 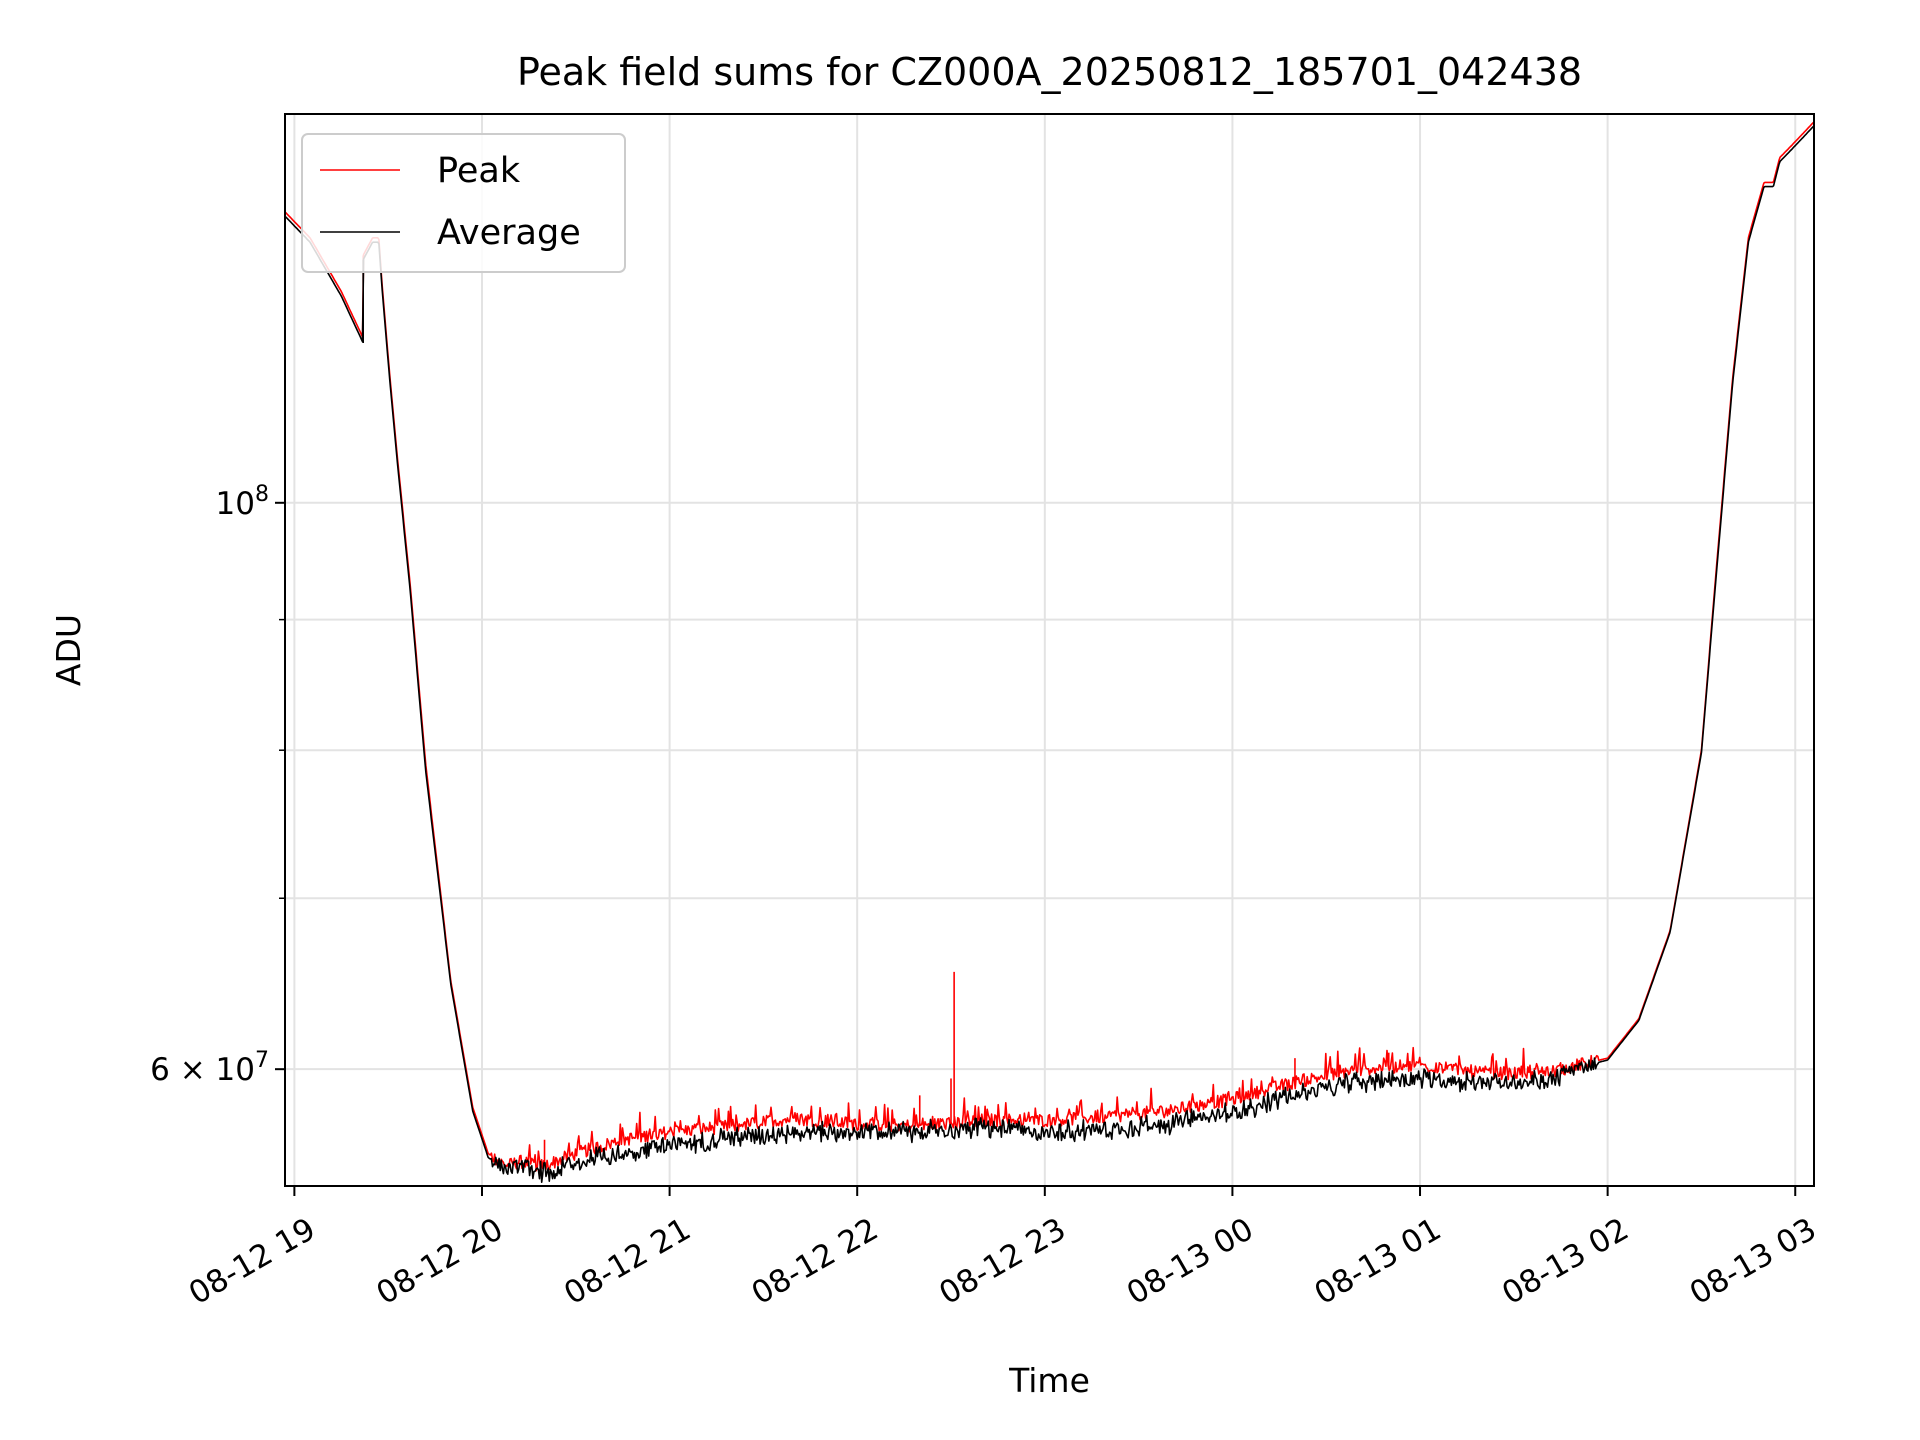 I want to click on legend-box, so click(x=463, y=203).